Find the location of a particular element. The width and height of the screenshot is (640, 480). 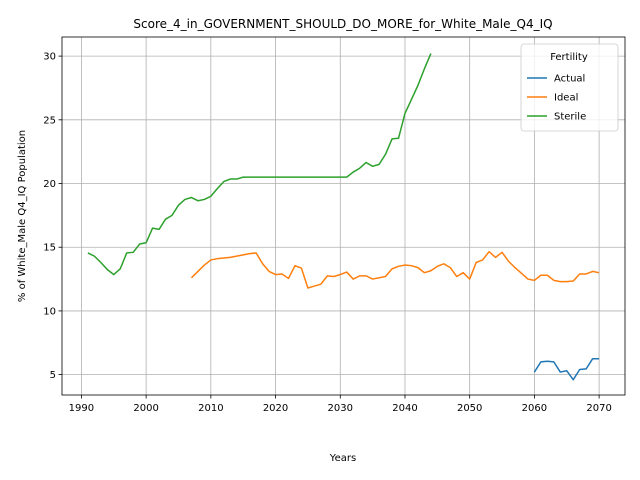

x-tick-label: 2040 is located at coordinates (404, 408).